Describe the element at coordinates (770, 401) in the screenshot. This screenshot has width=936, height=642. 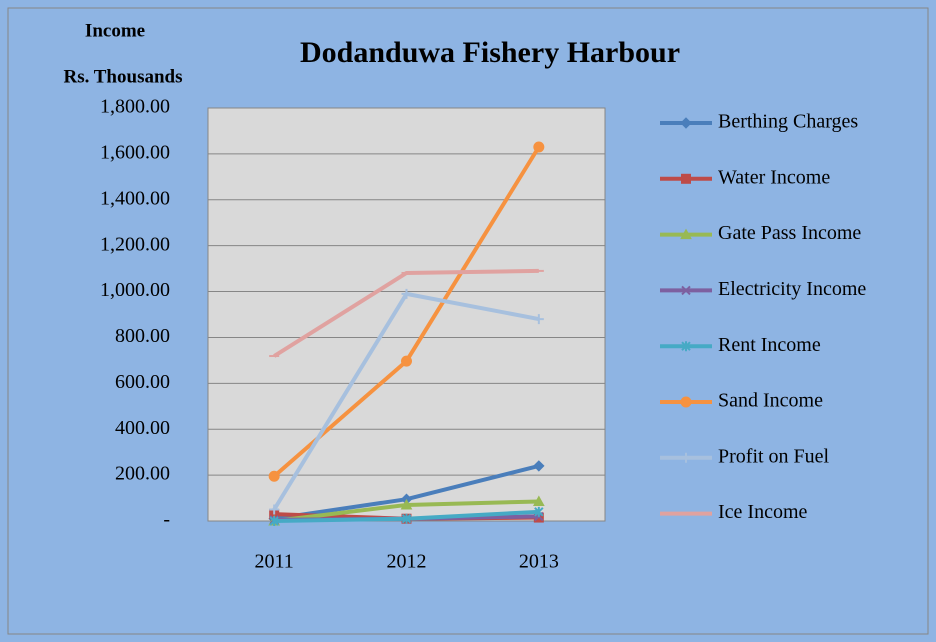
I see `legend-label: Sand Income` at that location.